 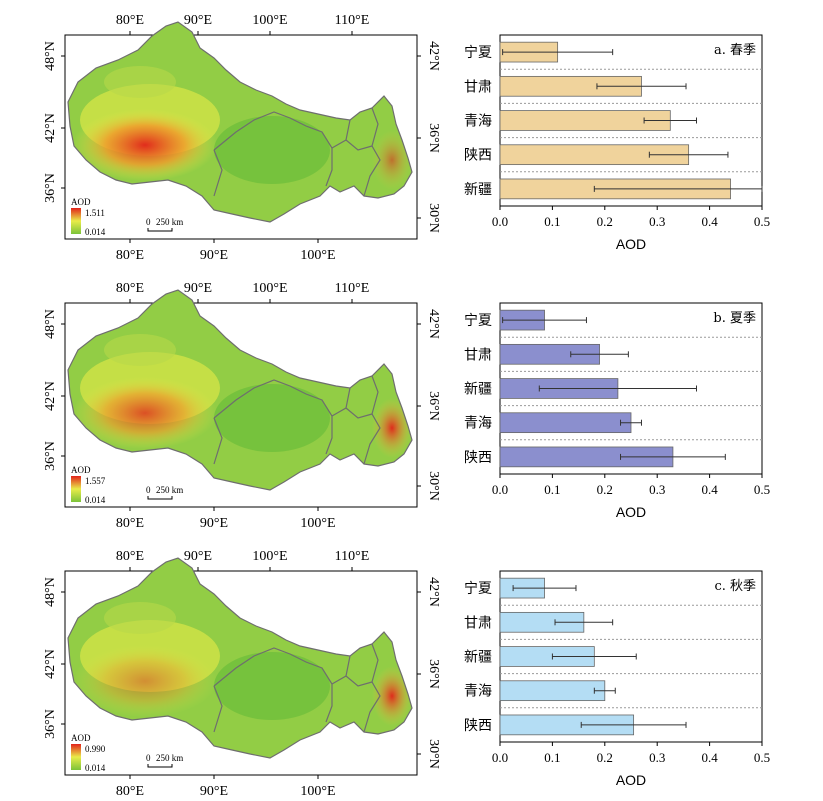 What do you see at coordinates (50, 128) in the screenshot?
I see `left-lat-tick-label: 42°N` at bounding box center [50, 128].